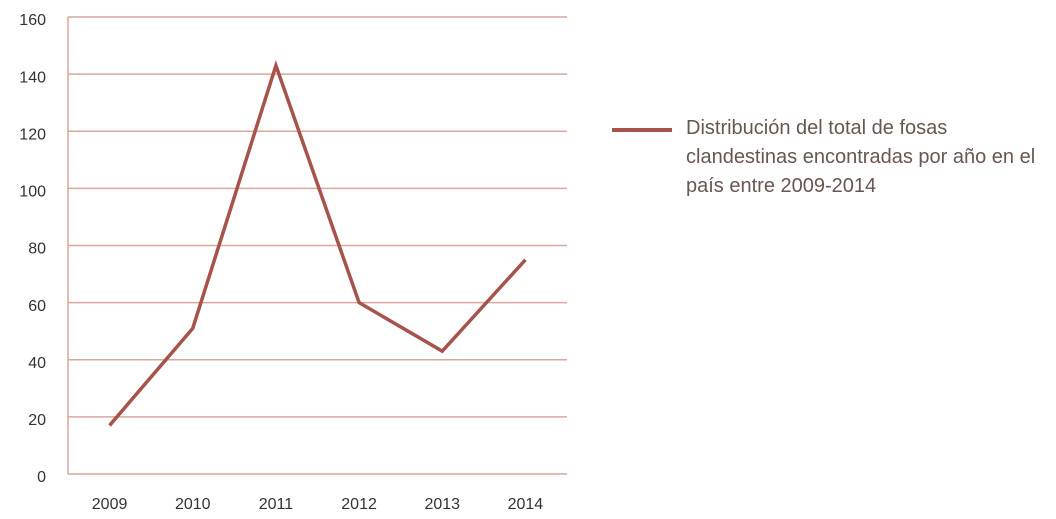 Image resolution: width=1056 pixels, height=519 pixels. Describe the element at coordinates (37, 249) in the screenshot. I see `y-tick-label: 80` at that location.